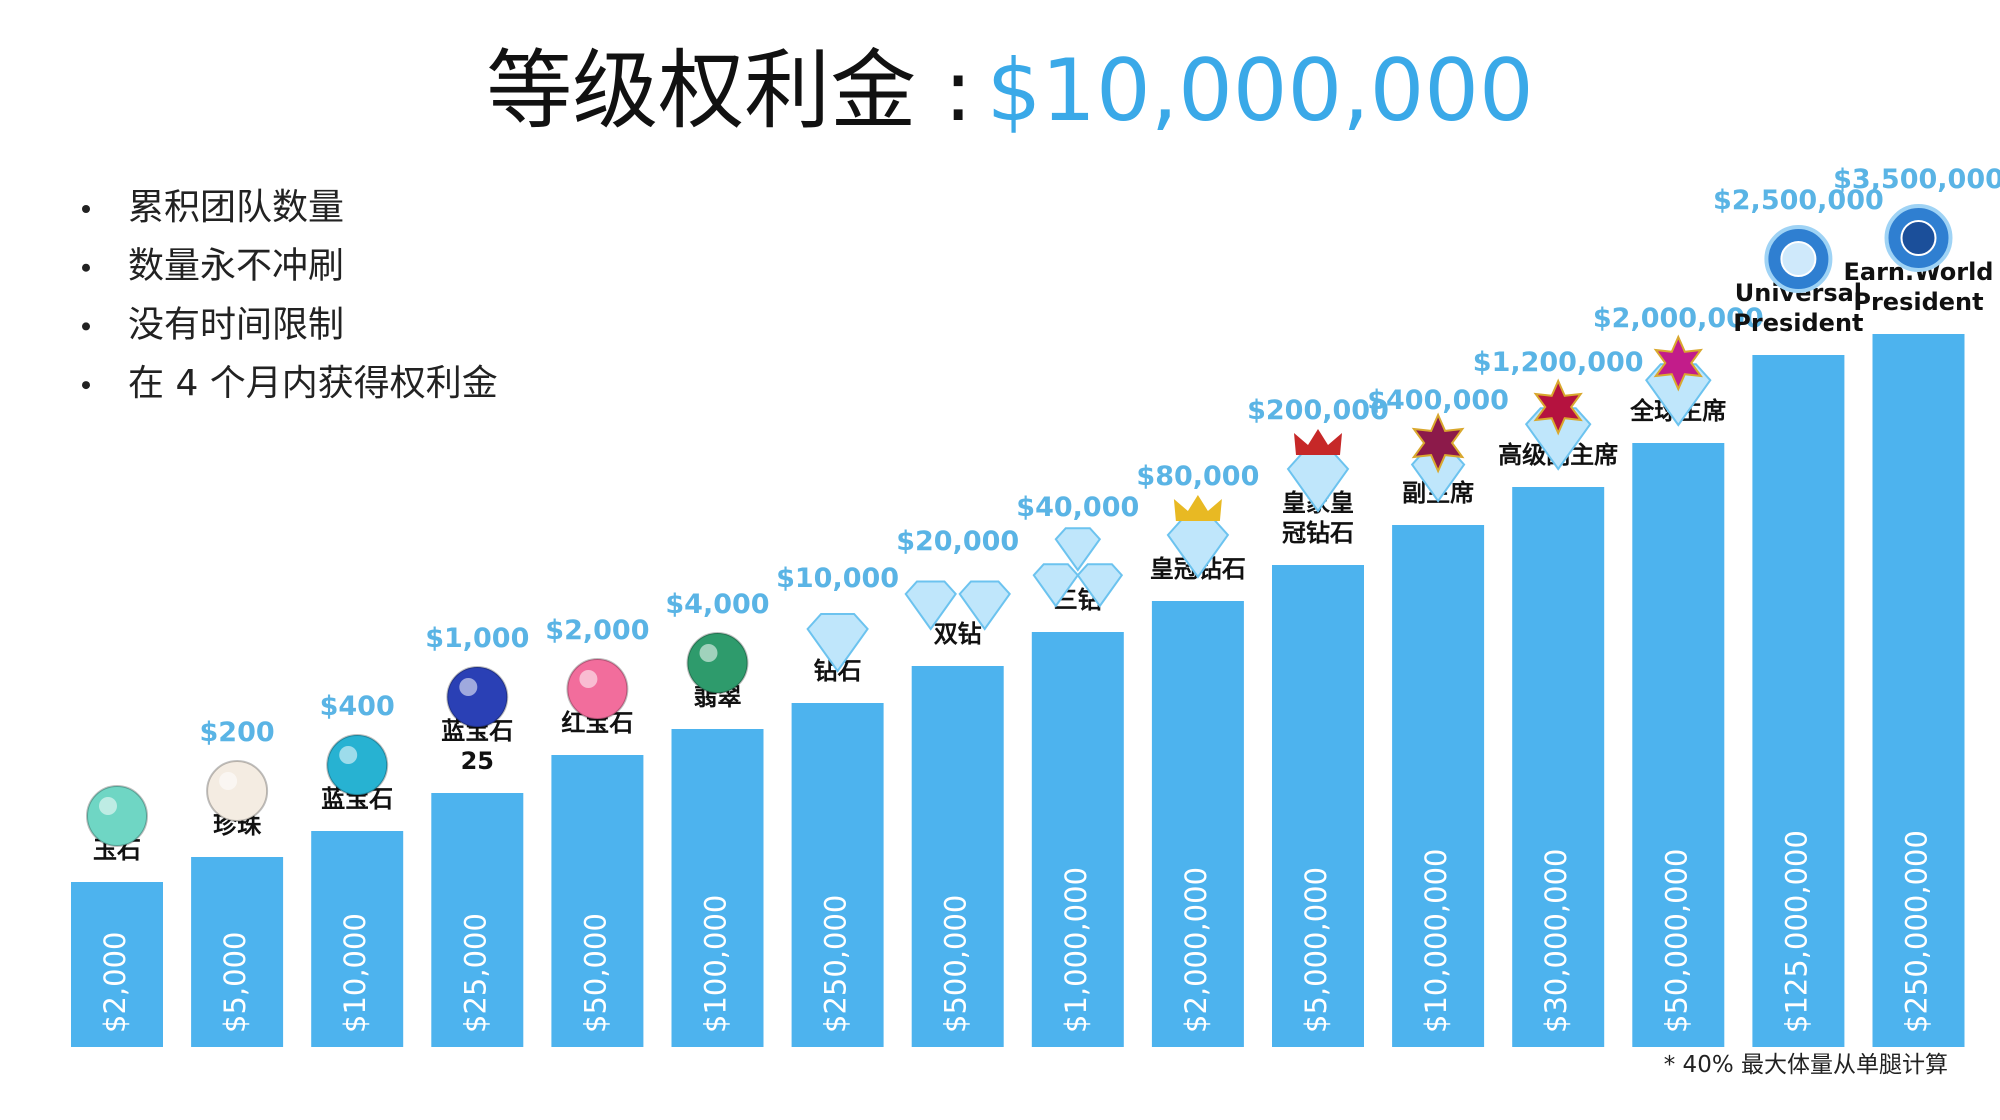  What do you see at coordinates (729, 91) in the screenshot?
I see `title-label: 等级权利金 :` at bounding box center [729, 91].